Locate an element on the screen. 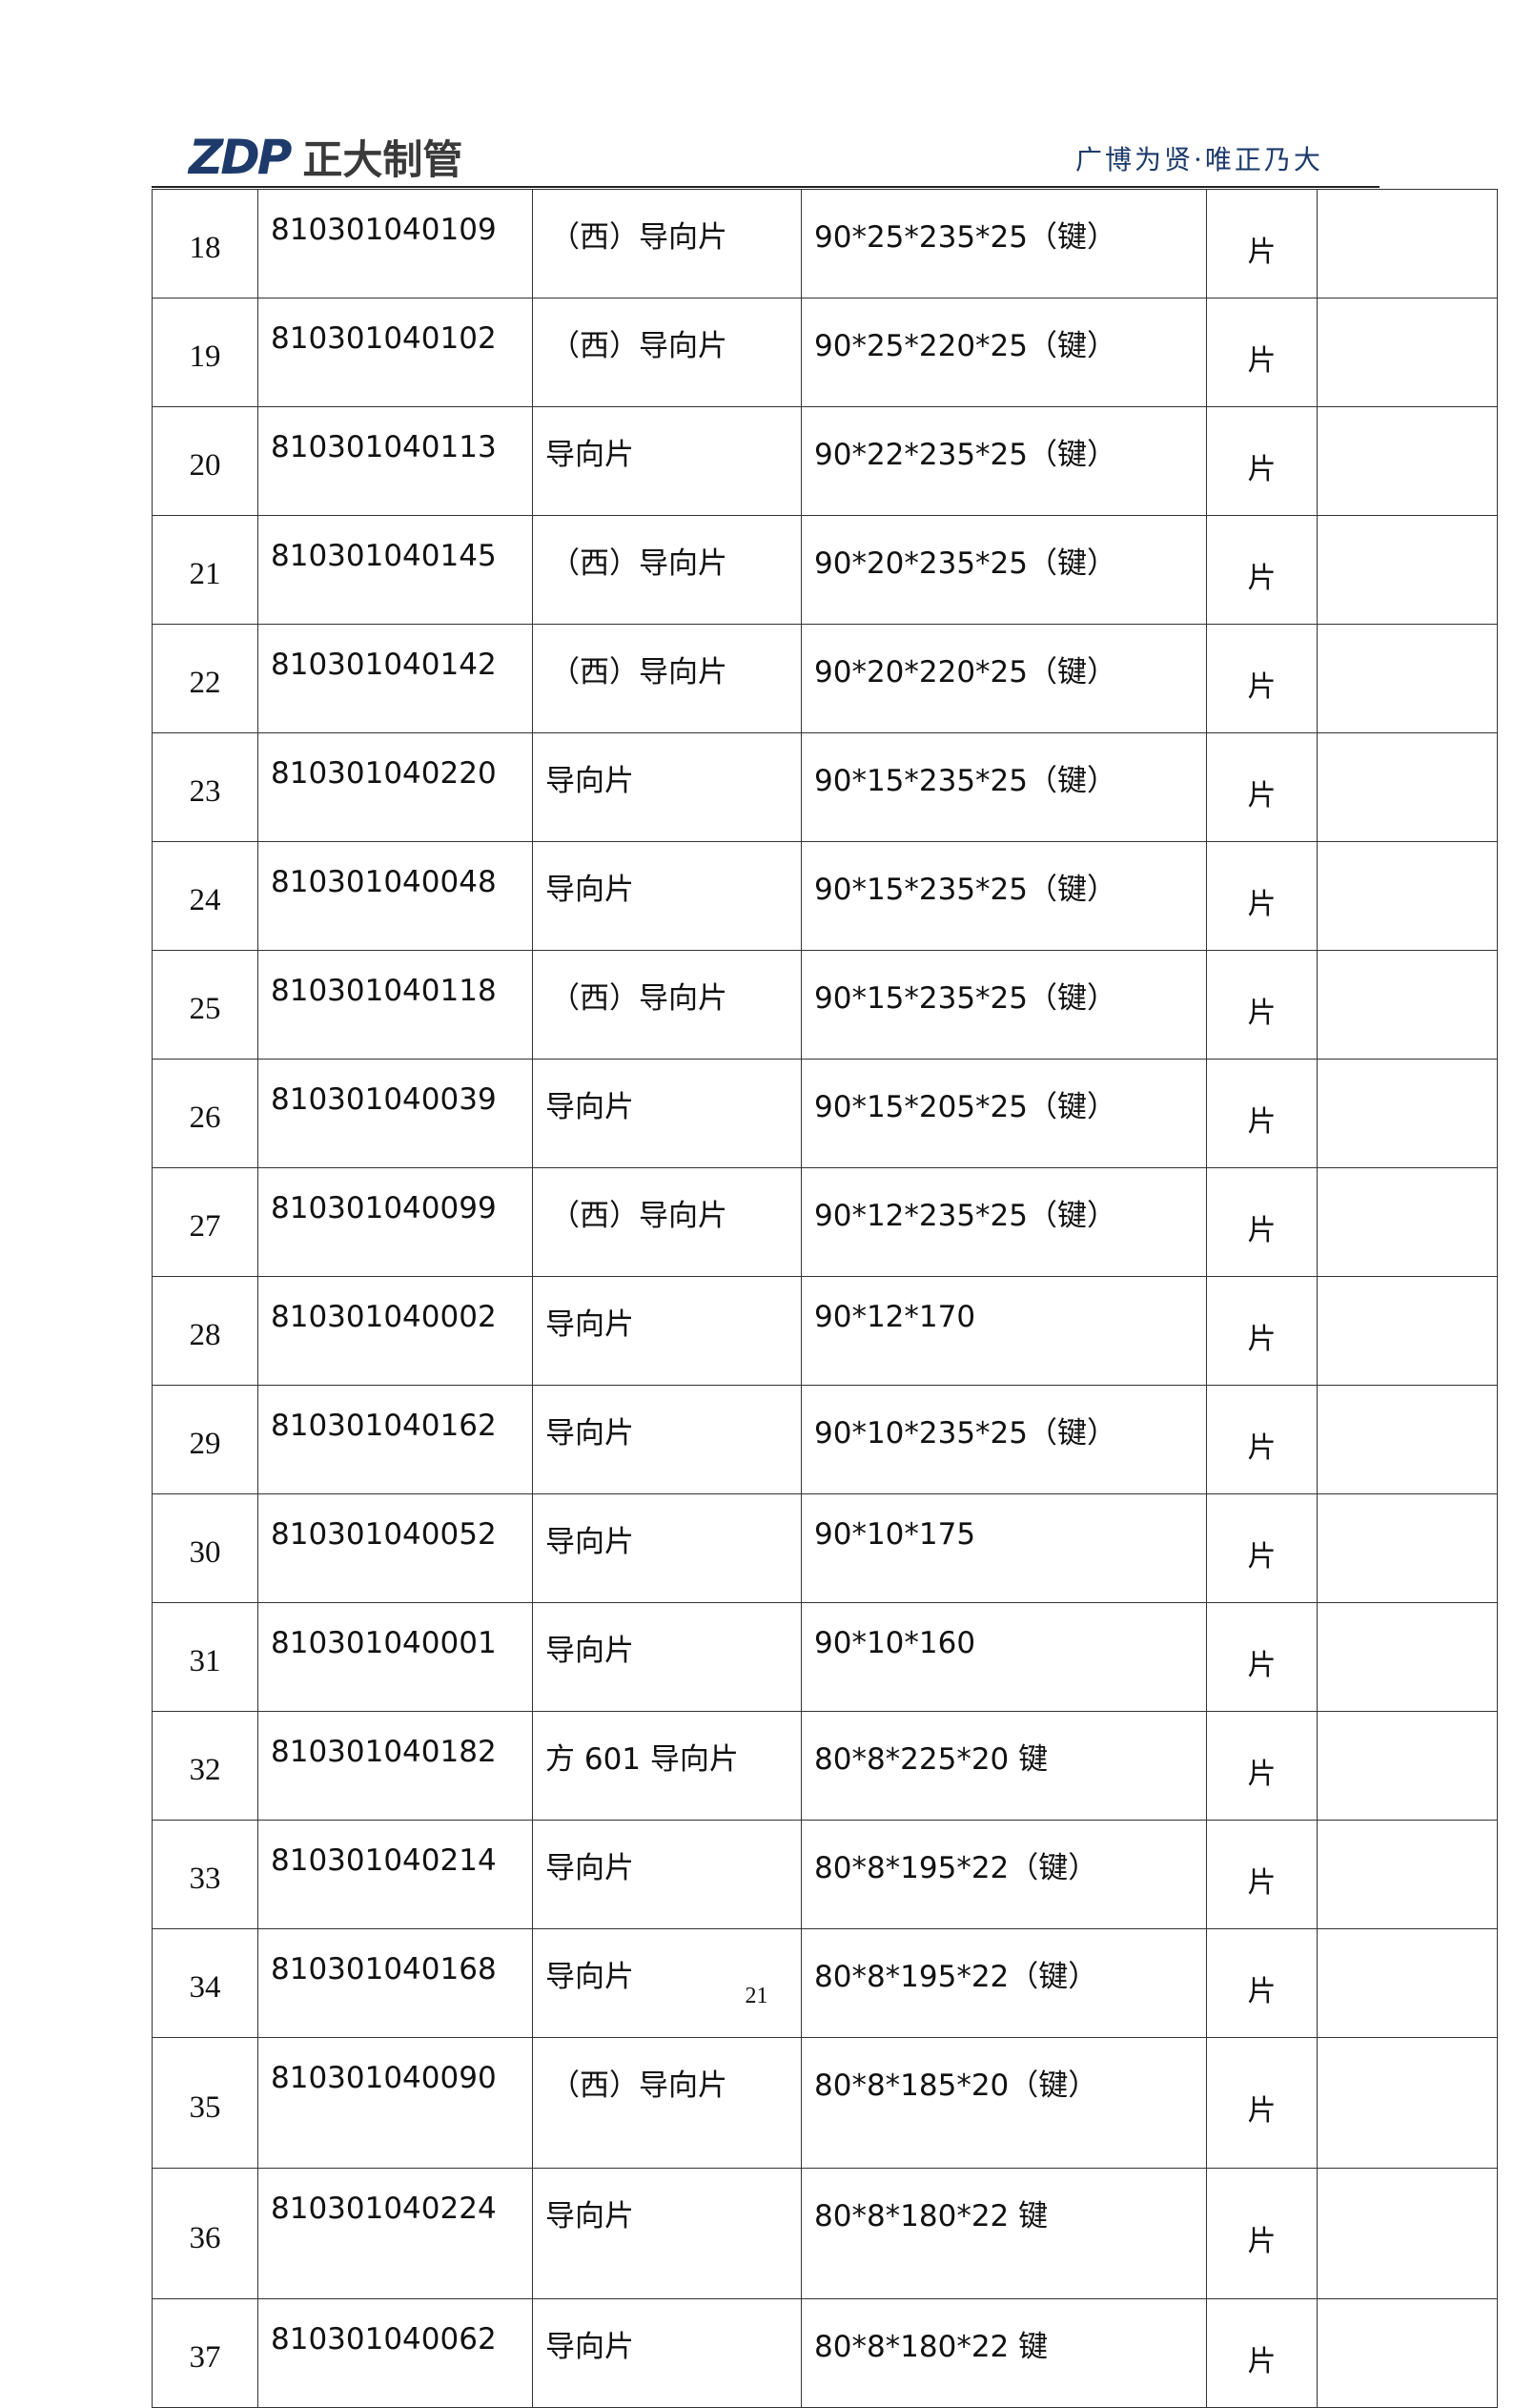 This screenshot has width=1513, height=2408. table-row: 35 810301040090 （西）导向片 80*8*185*20（键）片 is located at coordinates (825, 2103).